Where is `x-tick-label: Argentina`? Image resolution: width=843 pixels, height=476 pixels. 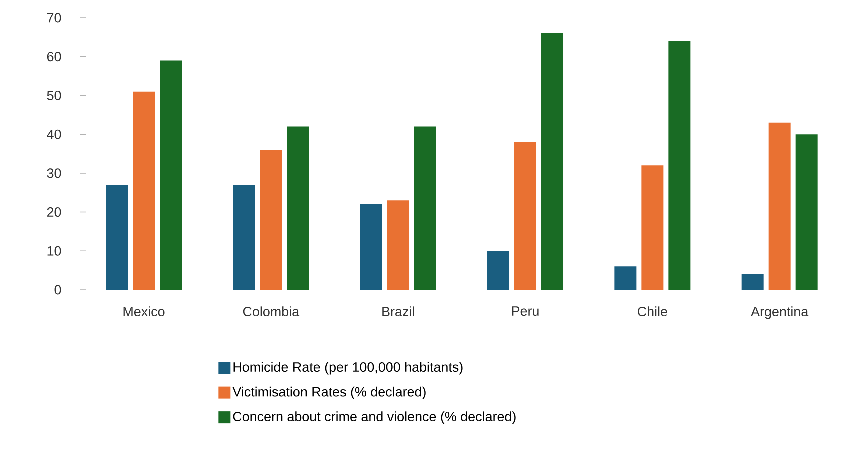 x-tick-label: Argentina is located at coordinates (780, 313).